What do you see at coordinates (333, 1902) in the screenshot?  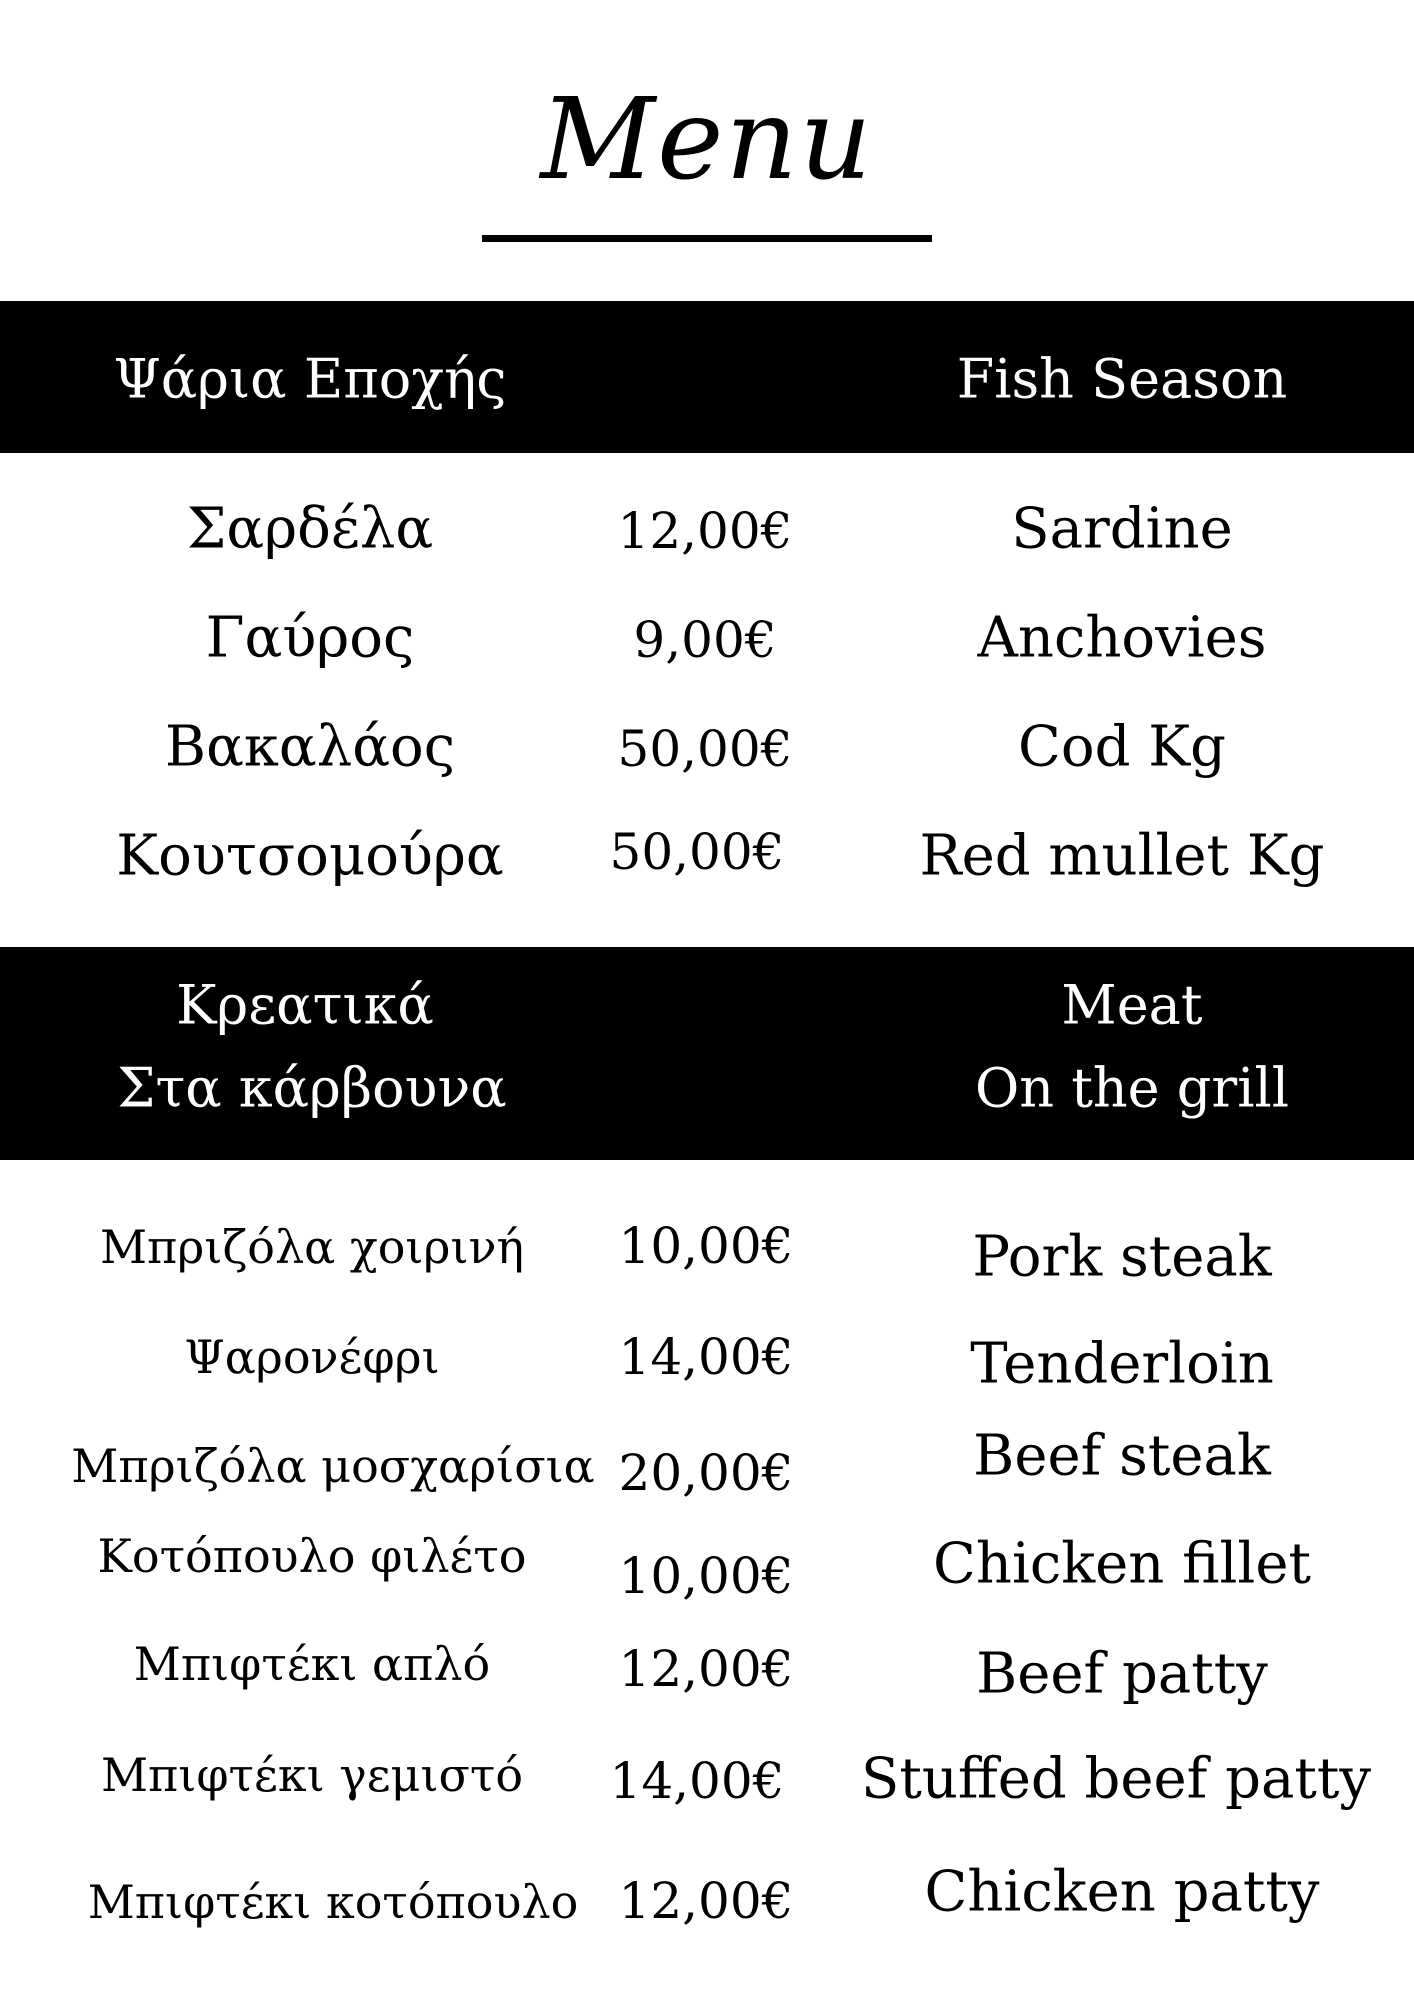 I see `item-name-greek: Μπιφτέκι κοτόπουλο` at bounding box center [333, 1902].